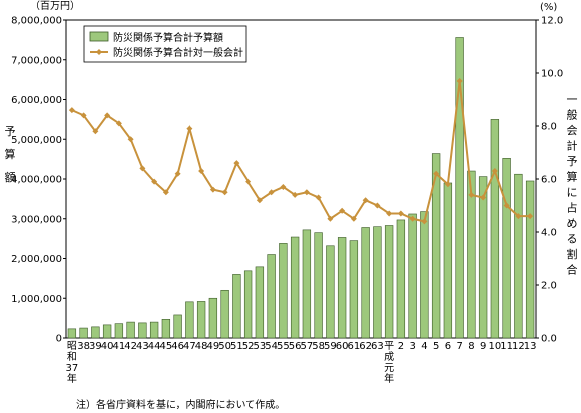  Describe the element at coordinates (119, 346) in the screenshot. I see `x-tick-label: 41` at that location.